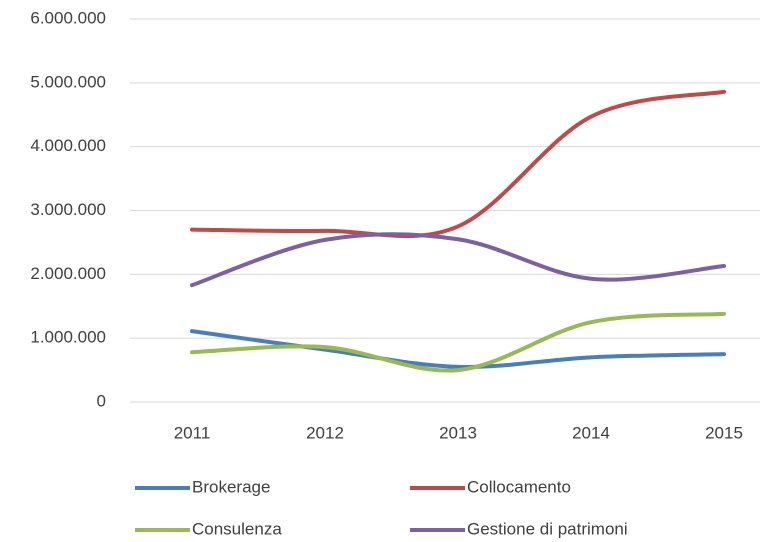 The width and height of the screenshot is (778, 542). I want to click on legend-label: Gestione di patrimoni, so click(547, 528).